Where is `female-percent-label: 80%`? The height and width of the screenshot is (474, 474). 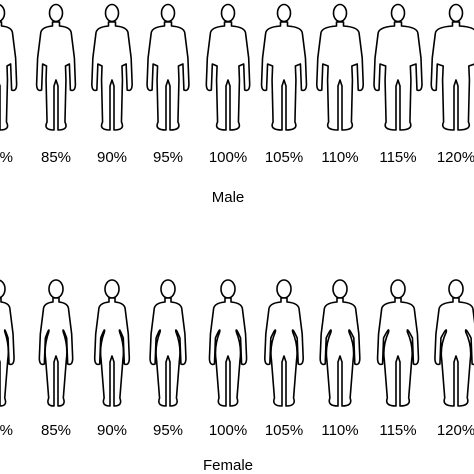 female-percent-label: 80% is located at coordinates (6, 430).